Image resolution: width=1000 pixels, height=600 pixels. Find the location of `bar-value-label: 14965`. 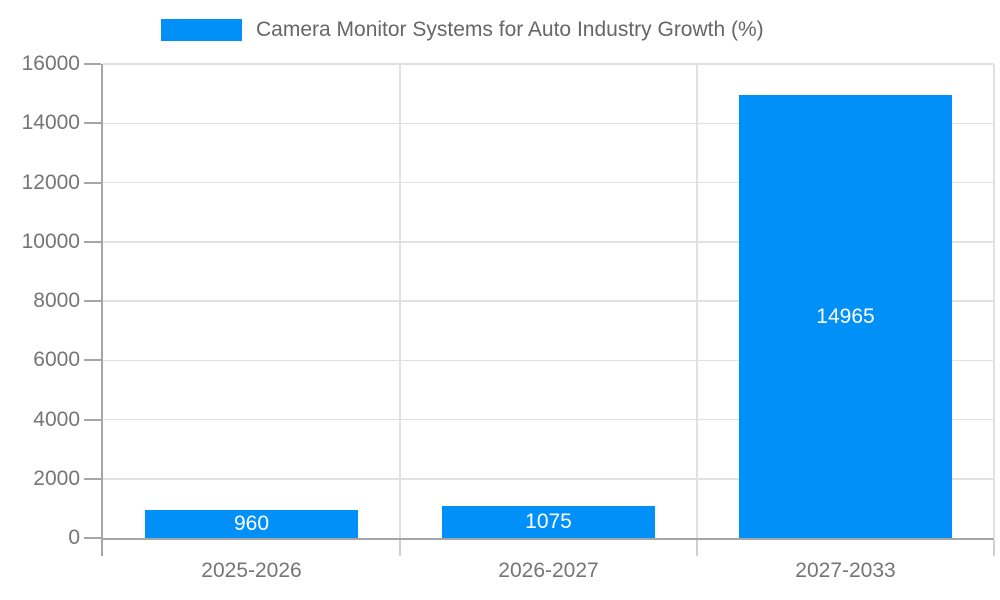

bar-value-label: 14965 is located at coordinates (845, 316).